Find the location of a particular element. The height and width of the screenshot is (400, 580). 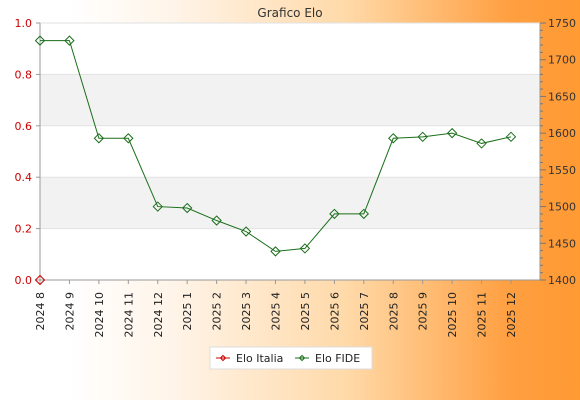

legend-box is located at coordinates (291, 358).